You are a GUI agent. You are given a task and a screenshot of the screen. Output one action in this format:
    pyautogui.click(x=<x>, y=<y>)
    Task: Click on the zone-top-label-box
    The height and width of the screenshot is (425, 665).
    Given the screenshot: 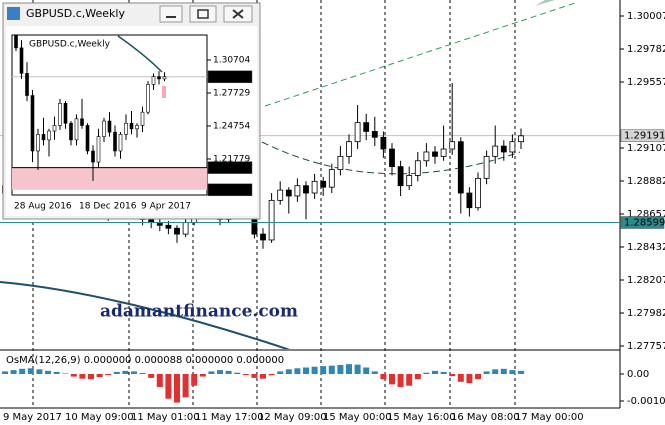 What is the action you would take?
    pyautogui.click(x=230, y=167)
    